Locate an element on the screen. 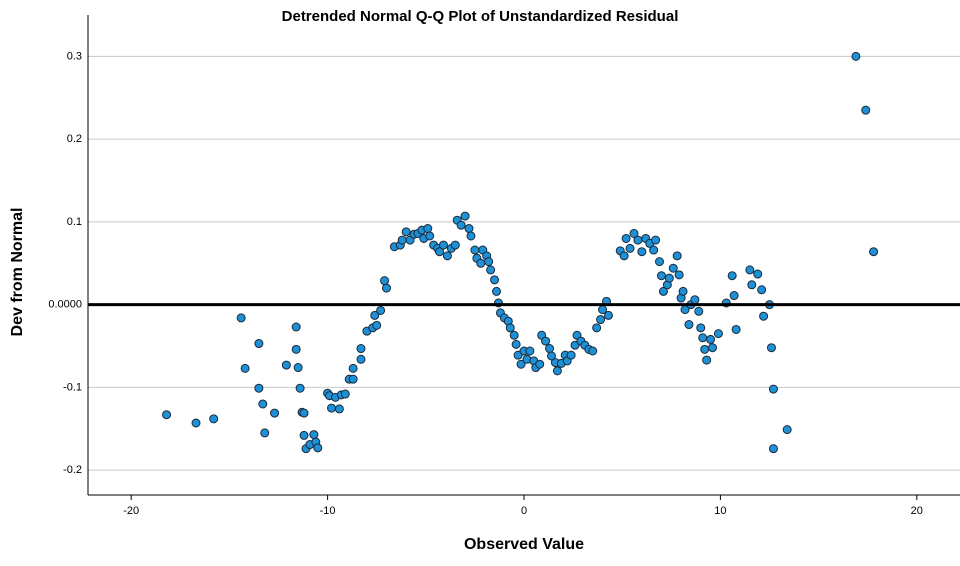  y-tick-label: -0.1 is located at coordinates (72, 387).